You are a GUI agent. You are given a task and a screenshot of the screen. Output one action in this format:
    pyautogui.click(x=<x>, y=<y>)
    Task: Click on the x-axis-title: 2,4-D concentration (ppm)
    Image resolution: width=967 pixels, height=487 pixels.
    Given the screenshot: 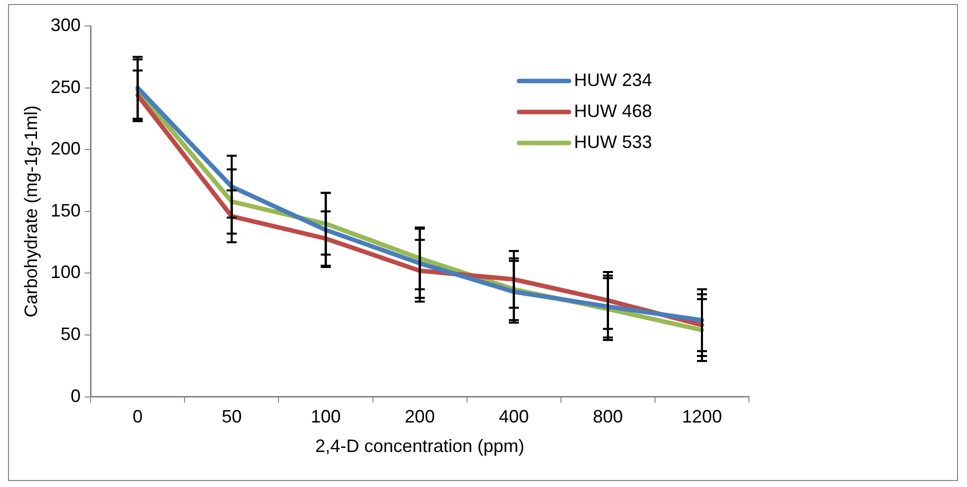 What is the action you would take?
    pyautogui.click(x=419, y=446)
    